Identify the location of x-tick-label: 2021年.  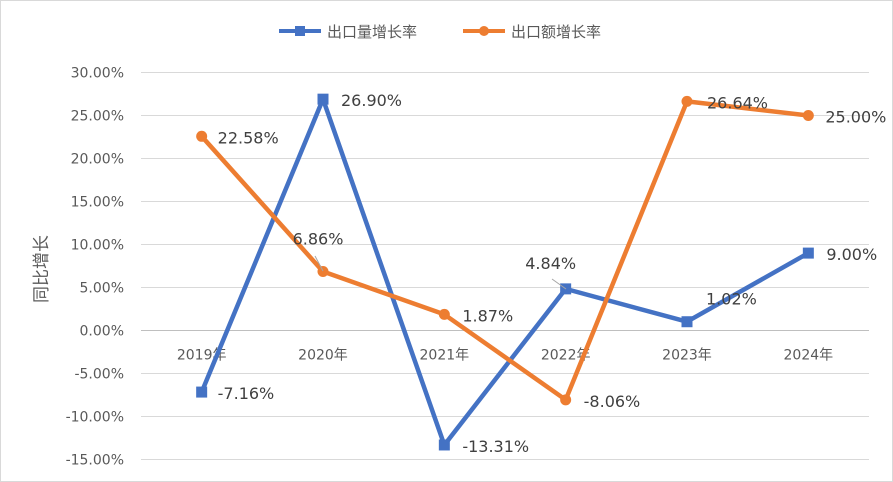
(445, 356).